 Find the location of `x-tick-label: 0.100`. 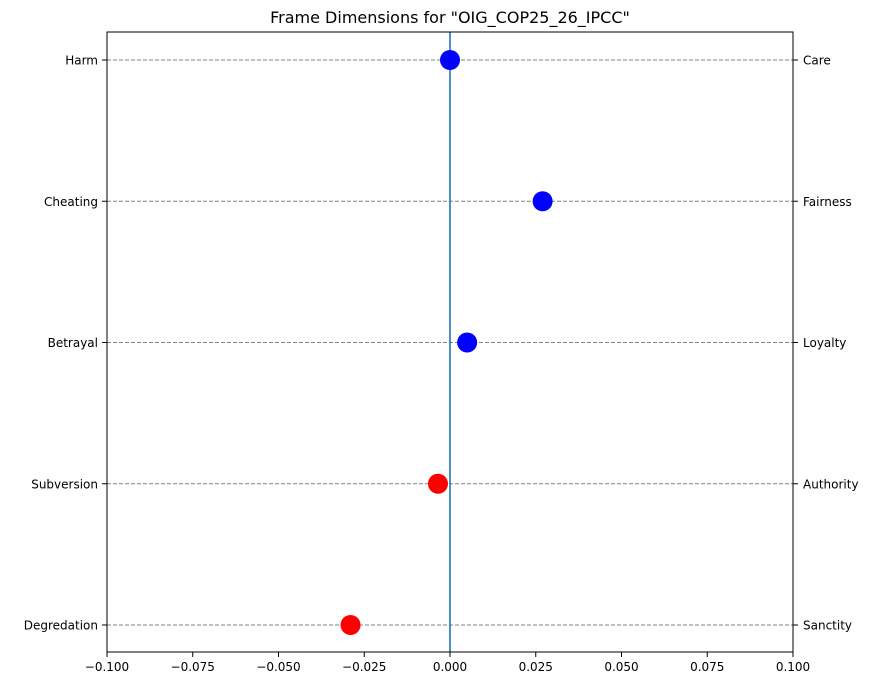

x-tick-label: 0.100 is located at coordinates (793, 667).